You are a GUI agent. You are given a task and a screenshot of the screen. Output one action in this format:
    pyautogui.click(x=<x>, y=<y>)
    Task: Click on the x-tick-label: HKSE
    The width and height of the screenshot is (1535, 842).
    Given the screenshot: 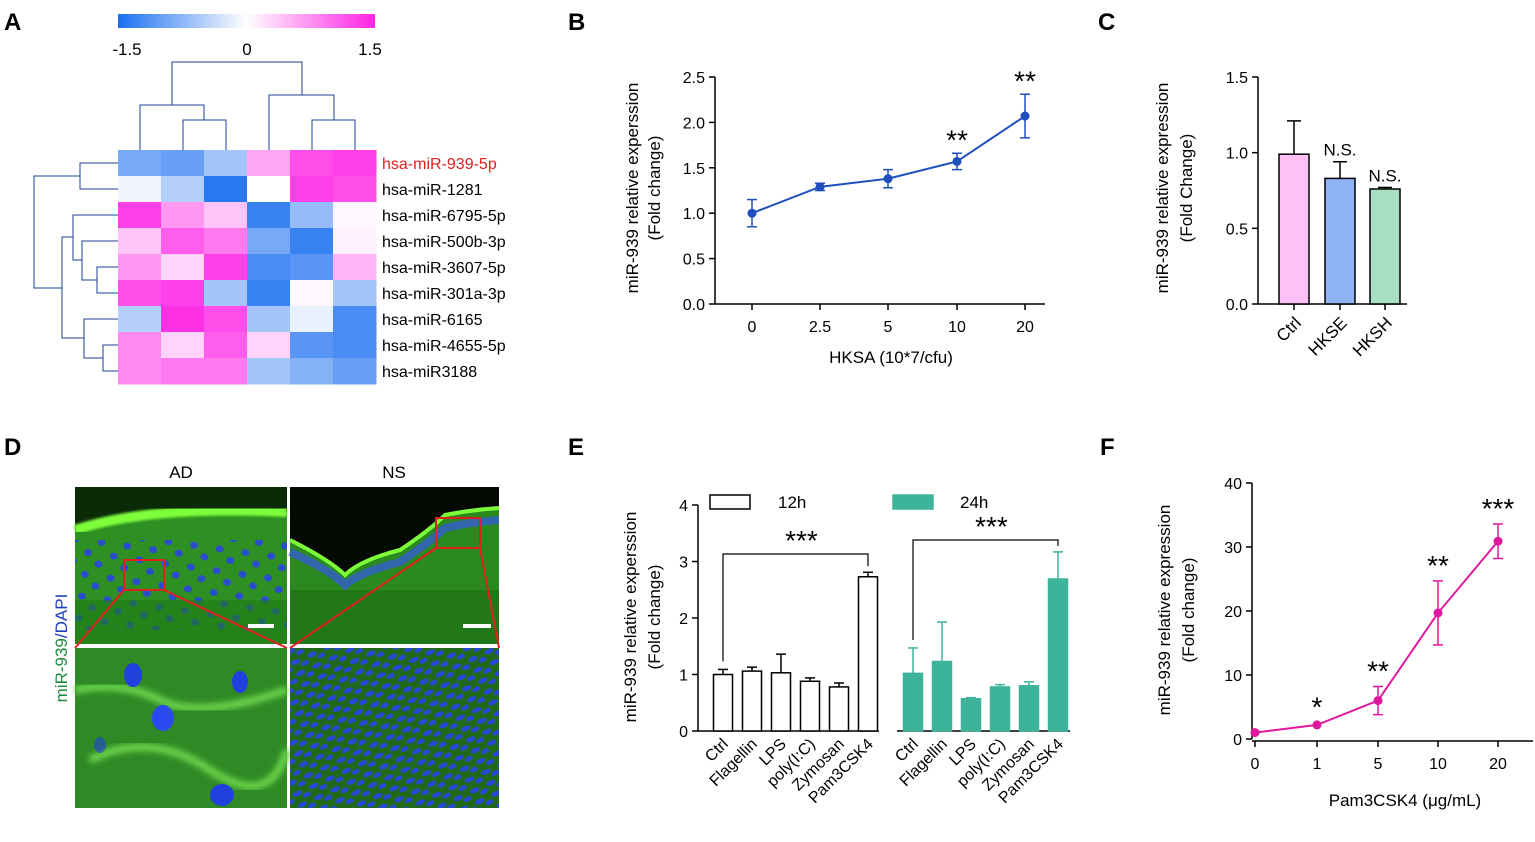 What is the action you would take?
    pyautogui.click(x=1328, y=336)
    